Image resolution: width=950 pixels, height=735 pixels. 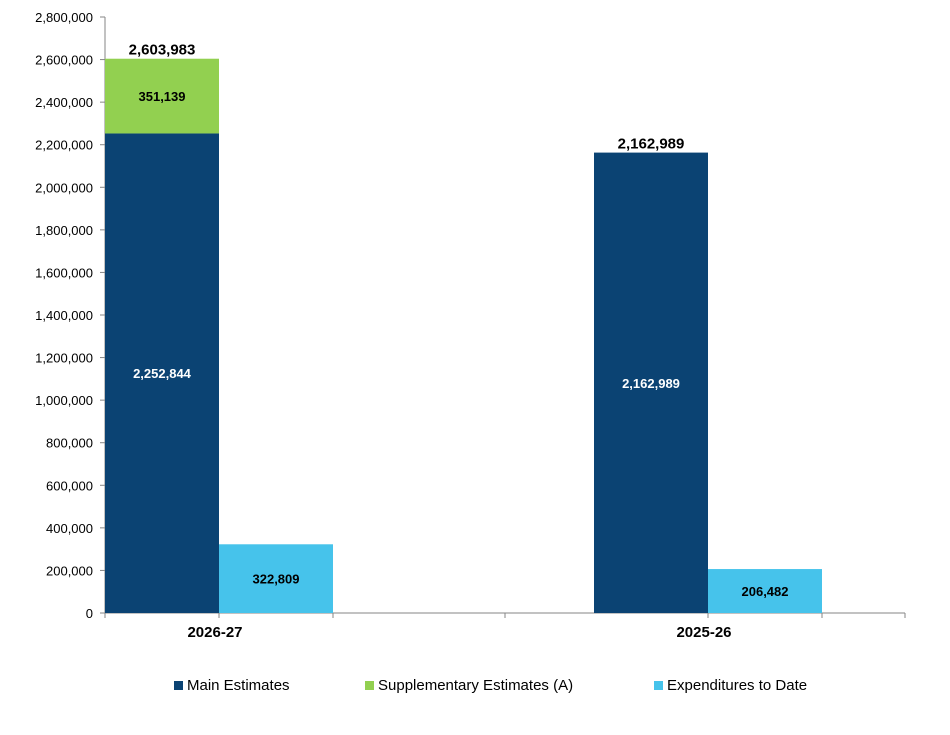 I want to click on y-tick-label: 2,400,000, so click(x=64, y=102).